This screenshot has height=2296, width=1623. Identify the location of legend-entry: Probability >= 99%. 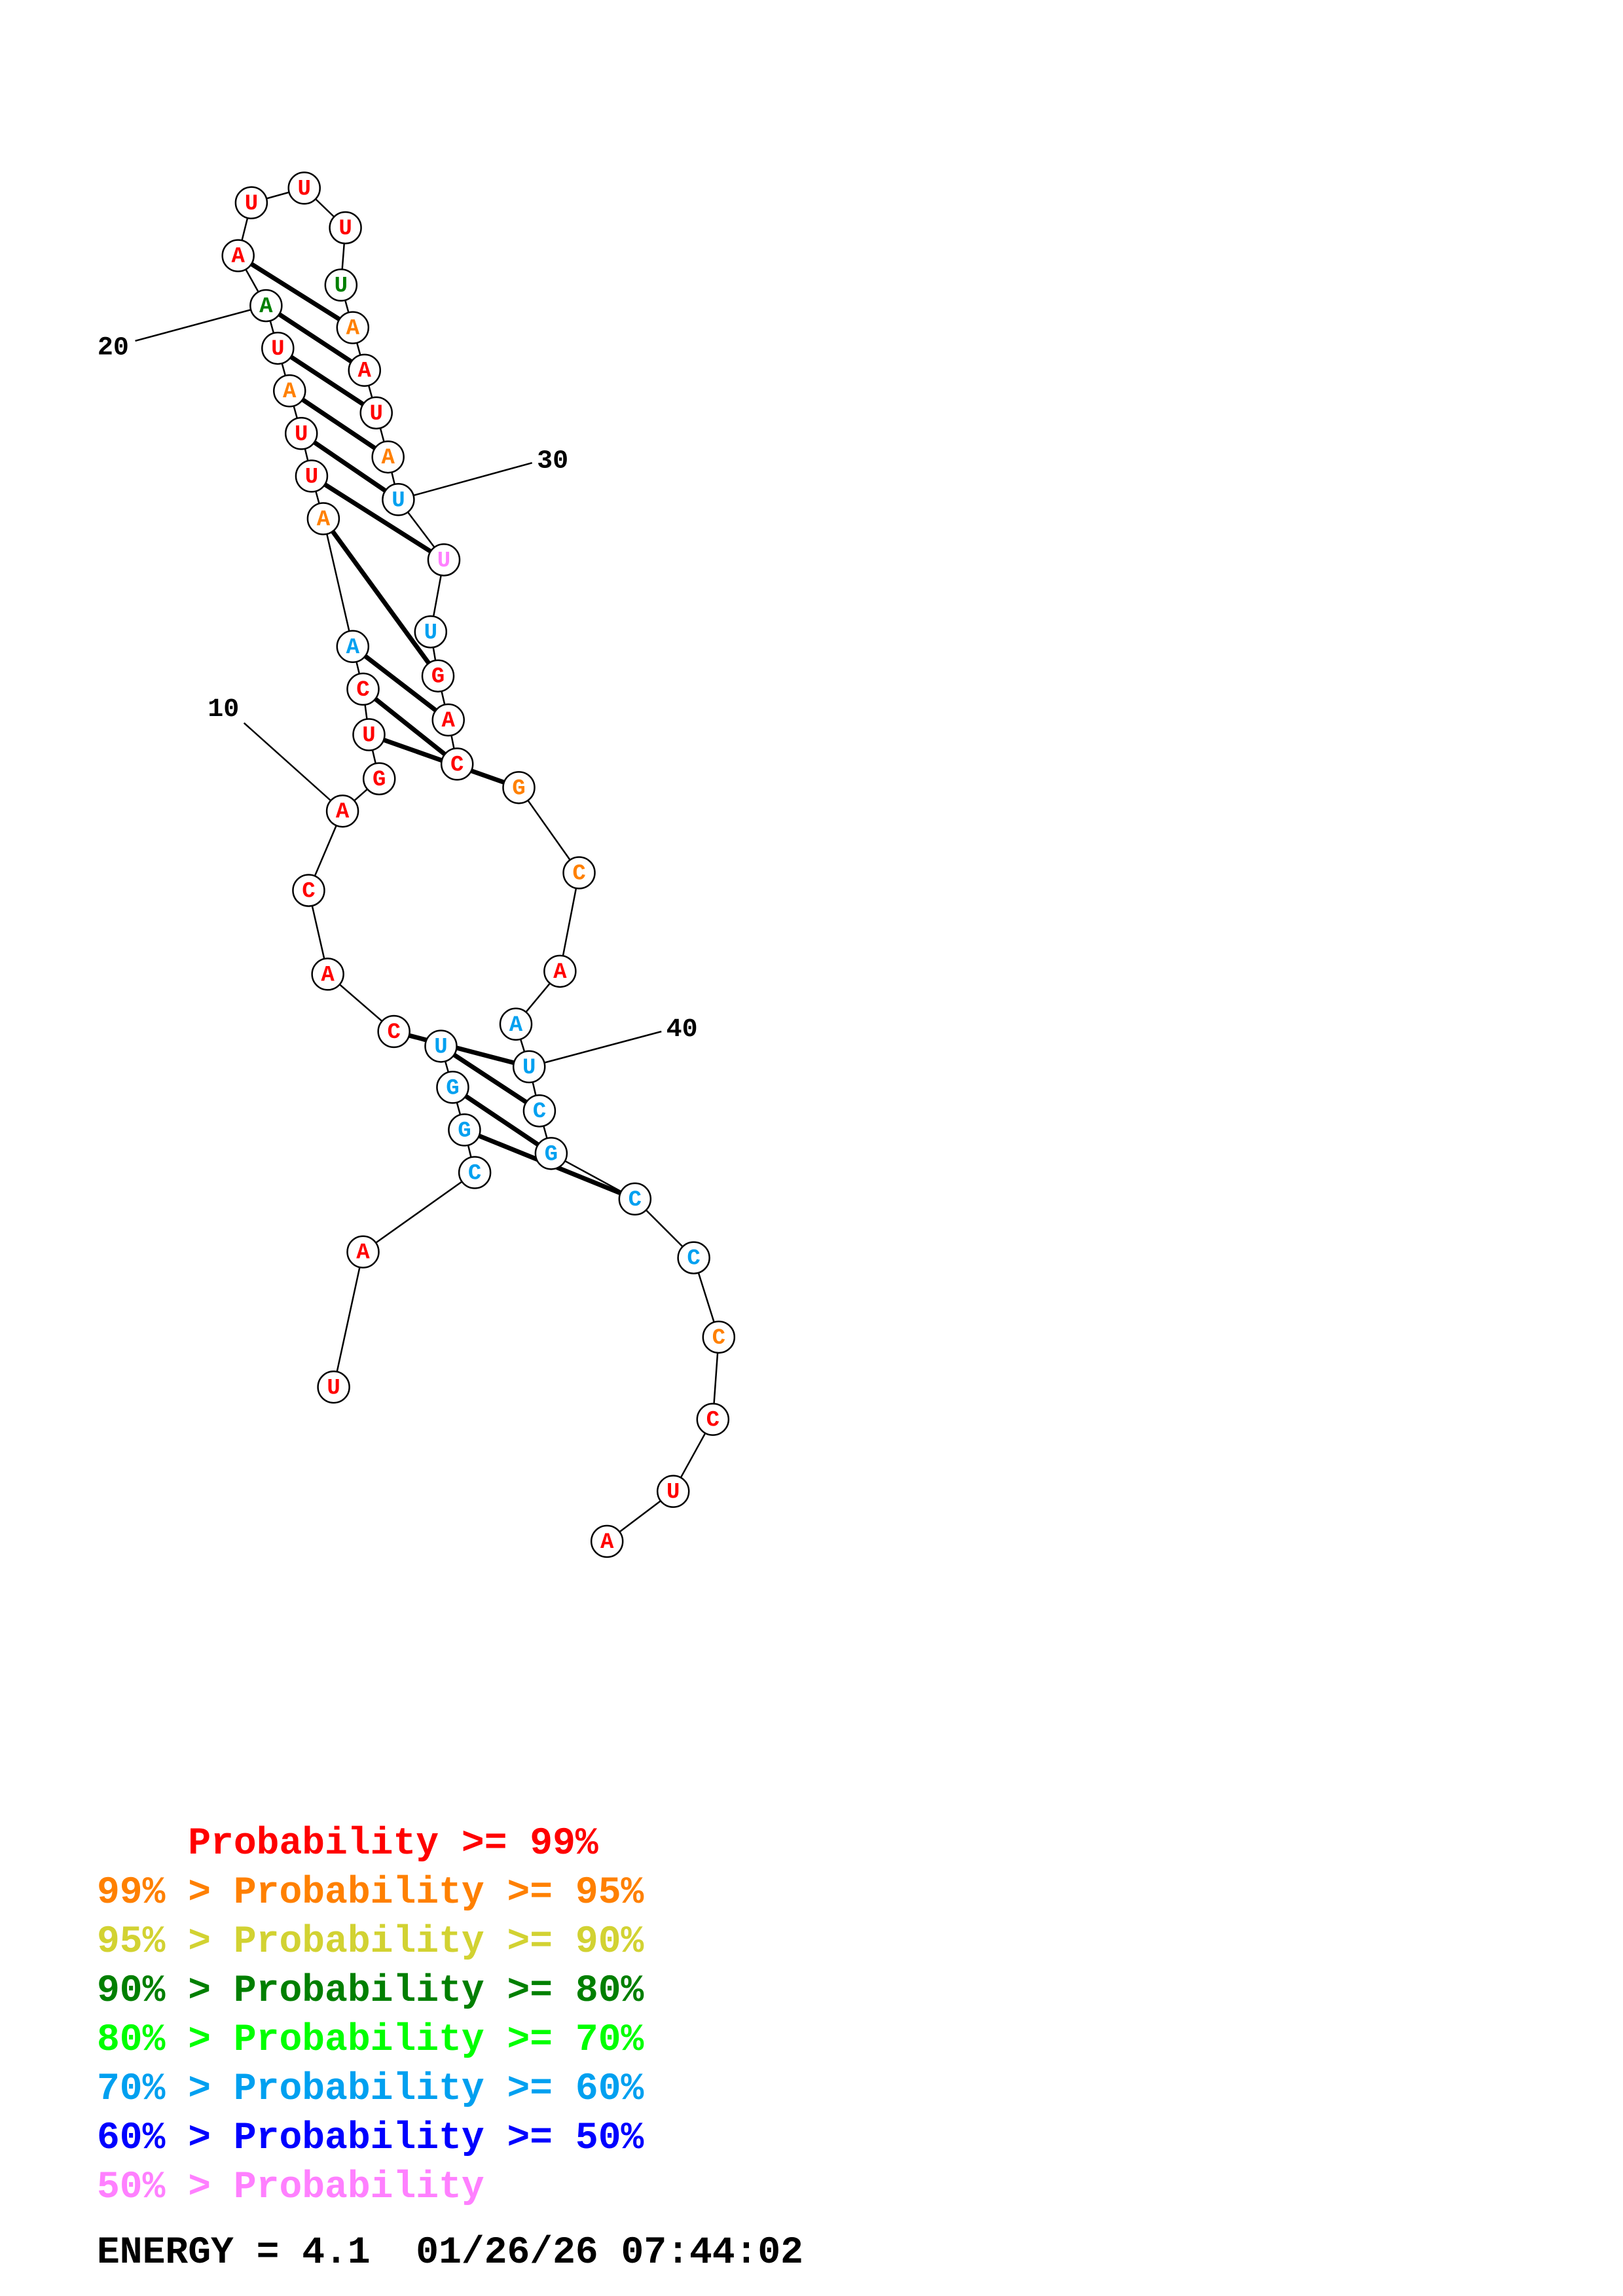
(347, 1844).